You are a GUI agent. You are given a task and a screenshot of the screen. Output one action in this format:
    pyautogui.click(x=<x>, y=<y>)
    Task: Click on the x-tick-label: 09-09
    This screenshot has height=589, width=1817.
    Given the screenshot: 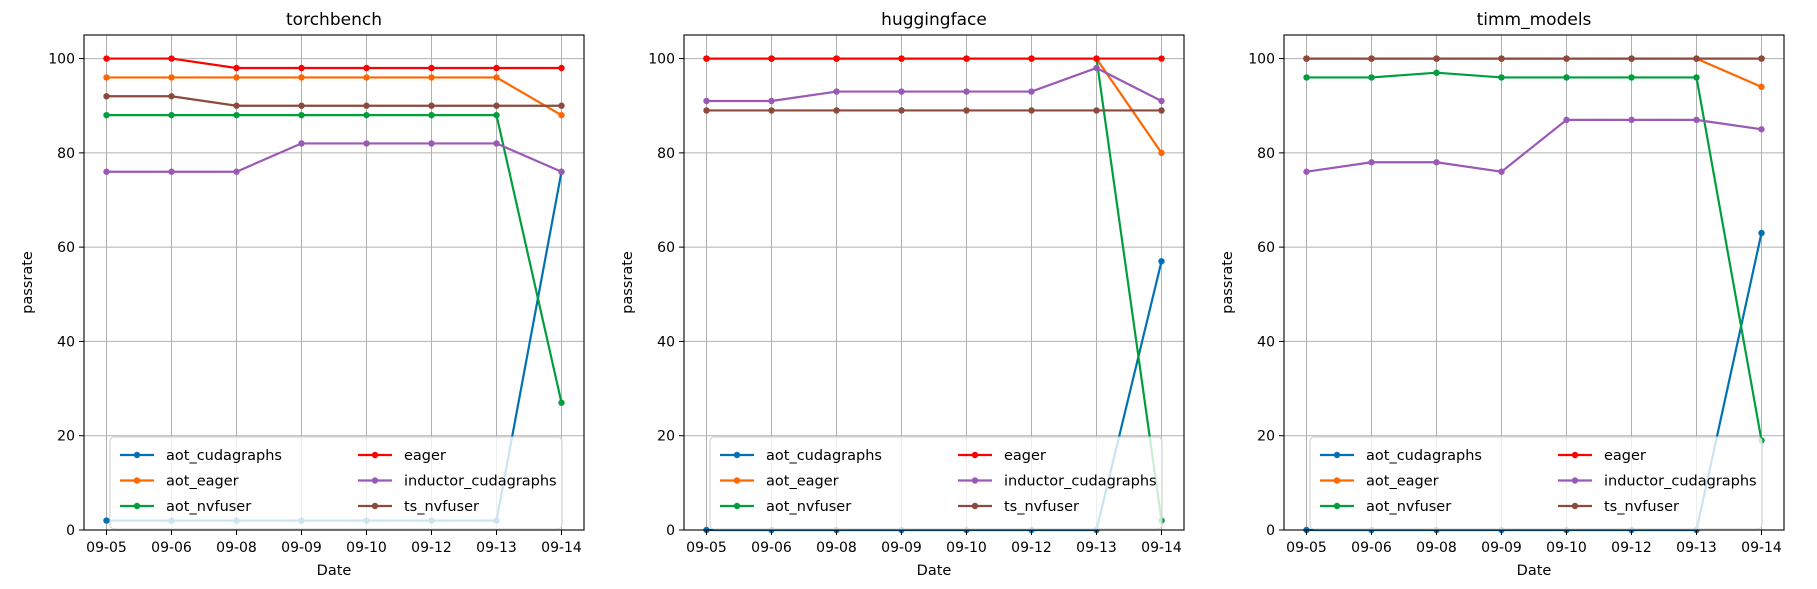 What is the action you would take?
    pyautogui.click(x=301, y=548)
    